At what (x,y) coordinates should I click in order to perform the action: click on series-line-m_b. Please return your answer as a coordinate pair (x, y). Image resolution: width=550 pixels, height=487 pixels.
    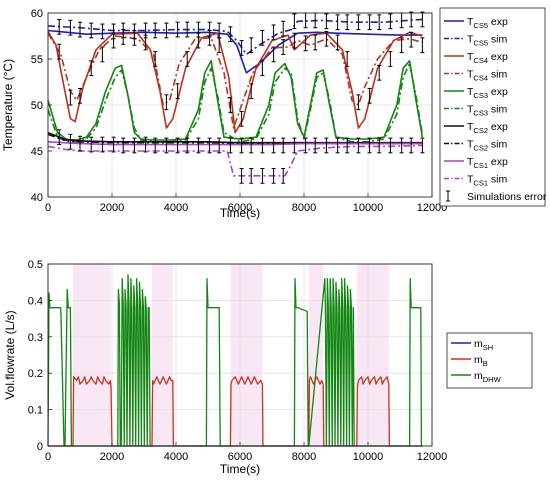
    Looking at the image, I should click on (235, 411).